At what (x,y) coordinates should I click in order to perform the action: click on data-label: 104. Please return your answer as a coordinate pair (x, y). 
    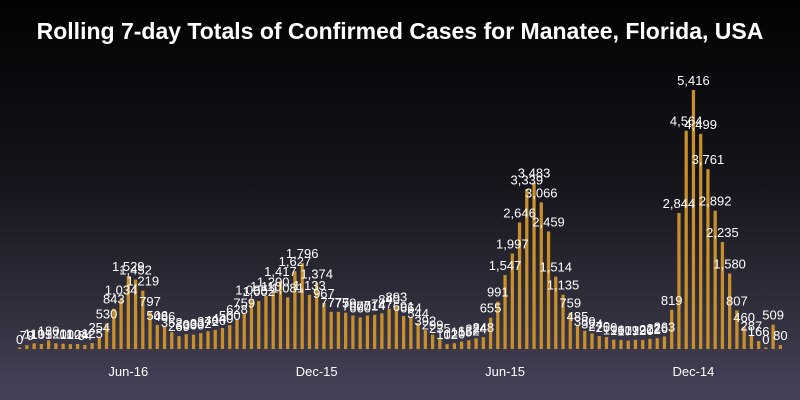
    Looking at the image, I should click on (78, 334).